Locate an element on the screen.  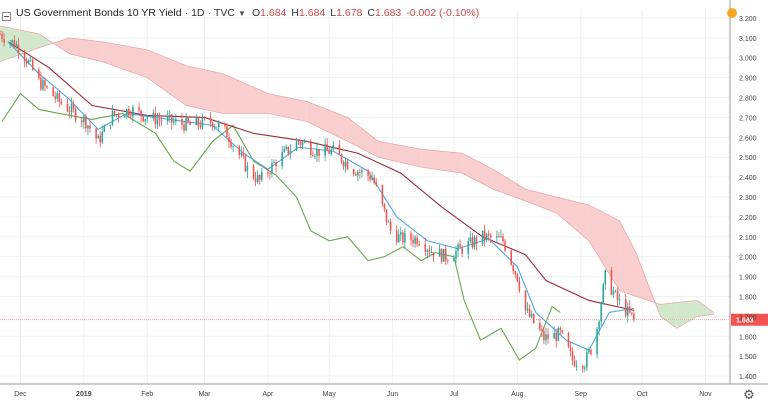
gear-icon: ⚙ is located at coordinates (749, 394).